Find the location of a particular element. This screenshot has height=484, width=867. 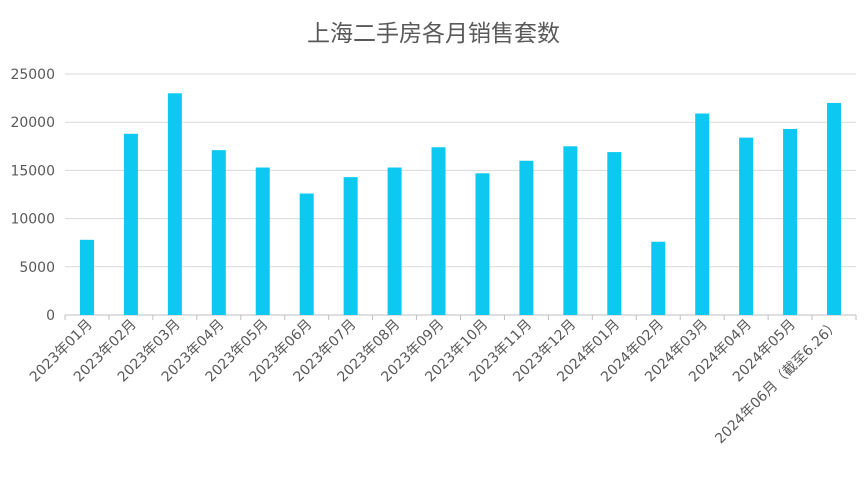

y-tick-label: 25000 is located at coordinates (32, 75).